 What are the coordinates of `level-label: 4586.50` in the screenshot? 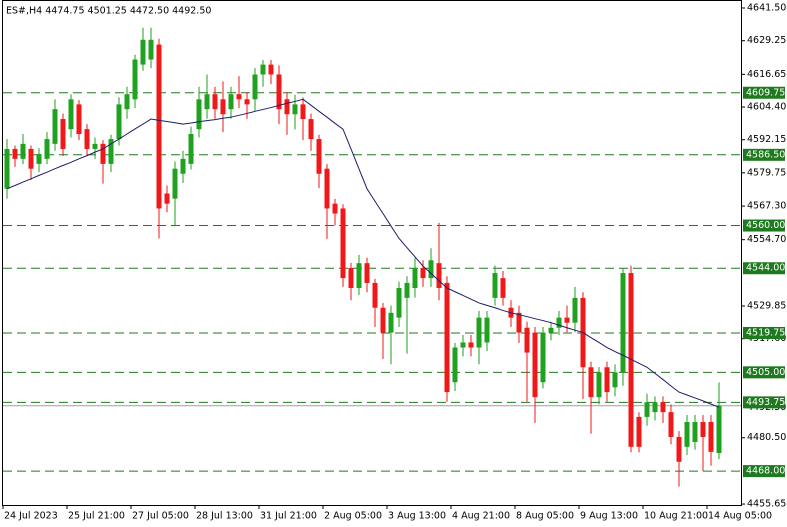 It's located at (765, 154).